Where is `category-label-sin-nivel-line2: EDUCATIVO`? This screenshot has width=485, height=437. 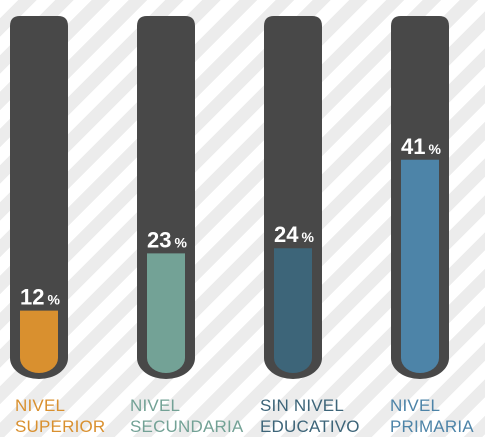
category-label-sin-nivel-line2: EDUCATIVO is located at coordinates (310, 426).